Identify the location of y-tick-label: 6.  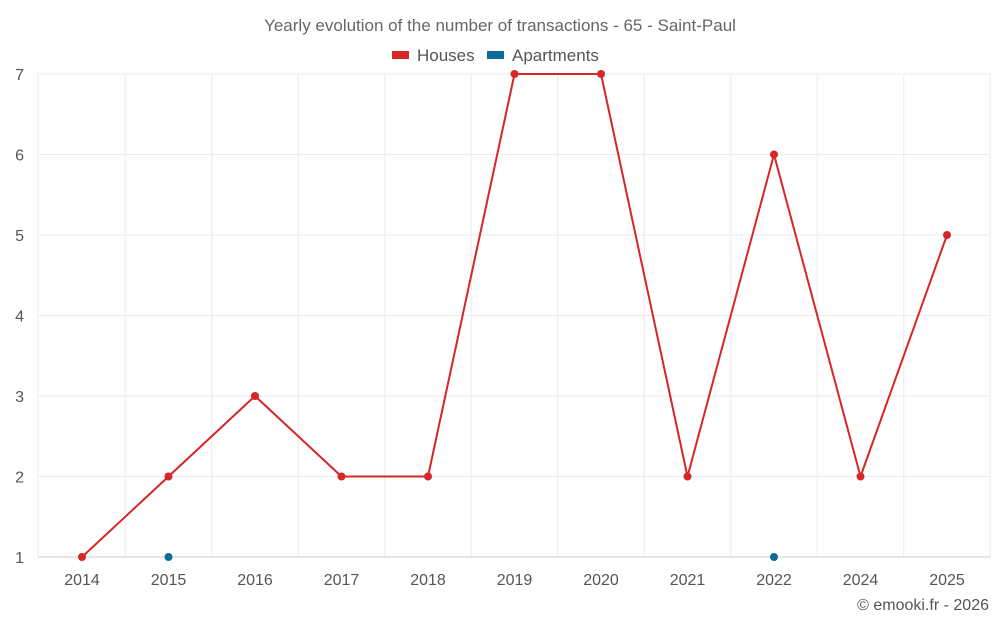
(19, 156).